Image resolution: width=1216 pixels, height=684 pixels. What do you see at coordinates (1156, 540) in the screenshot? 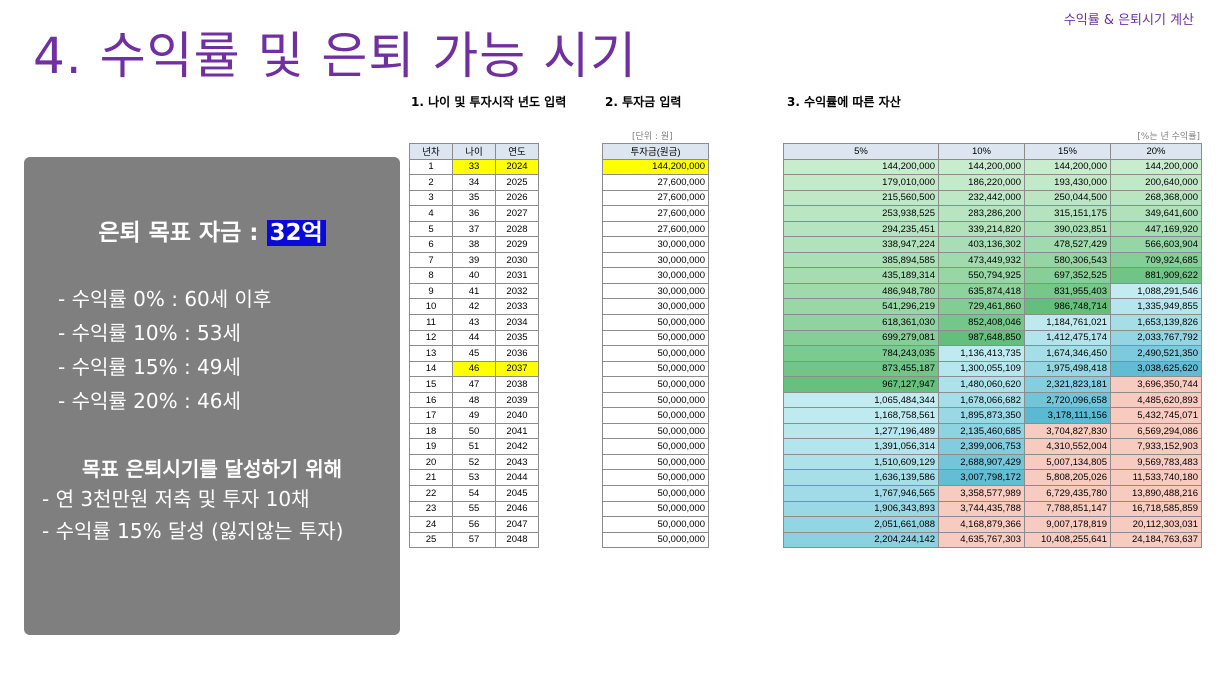
I see `table-cell: 24,184,763,637` at bounding box center [1156, 540].